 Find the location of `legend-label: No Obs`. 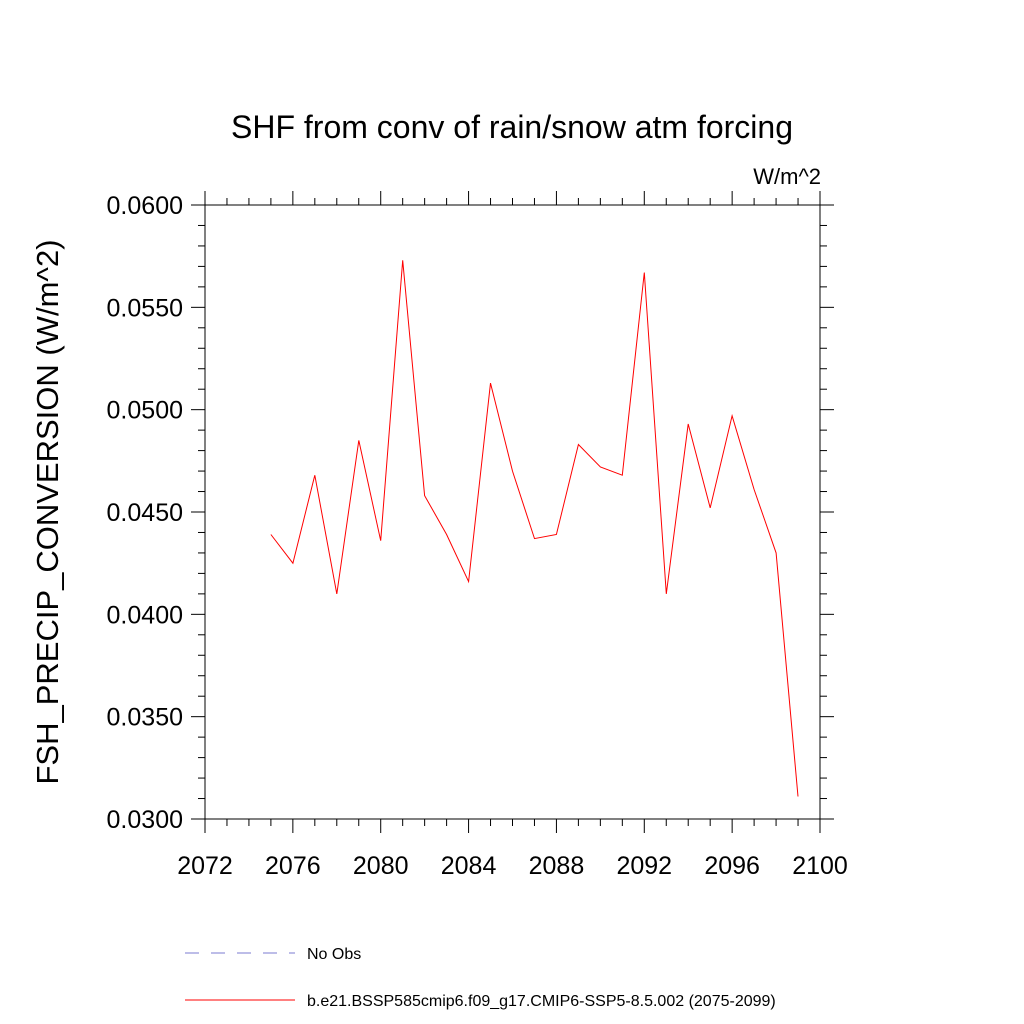

legend-label: No Obs is located at coordinates (334, 954).